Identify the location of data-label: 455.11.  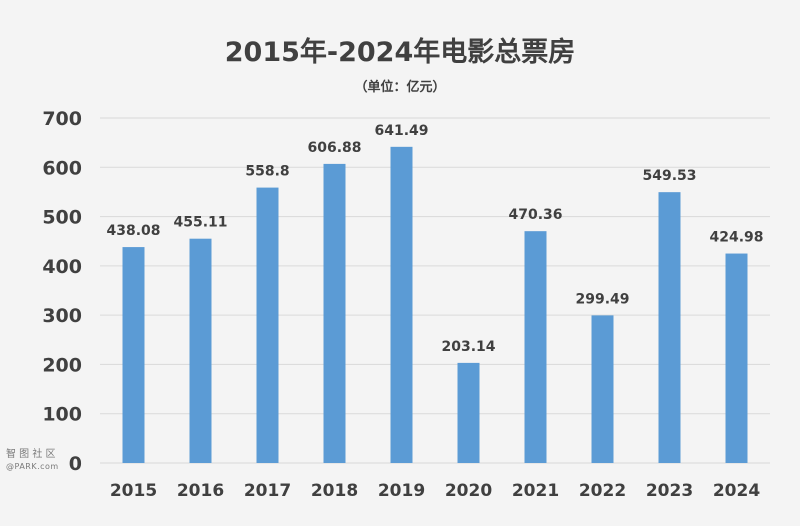
(200, 223).